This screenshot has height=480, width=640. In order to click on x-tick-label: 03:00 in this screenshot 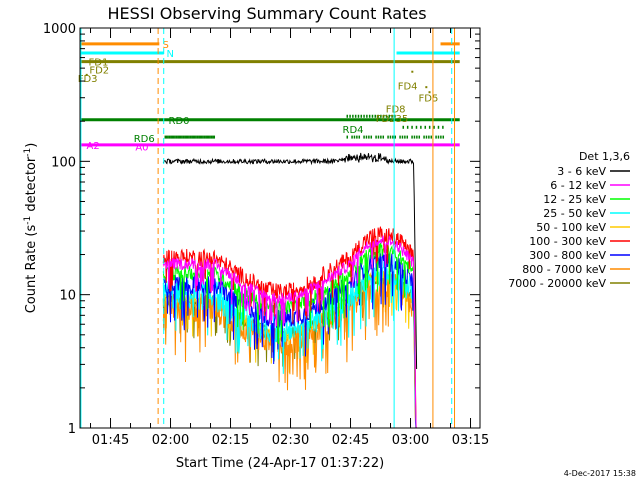, I will do `click(410, 440)`.